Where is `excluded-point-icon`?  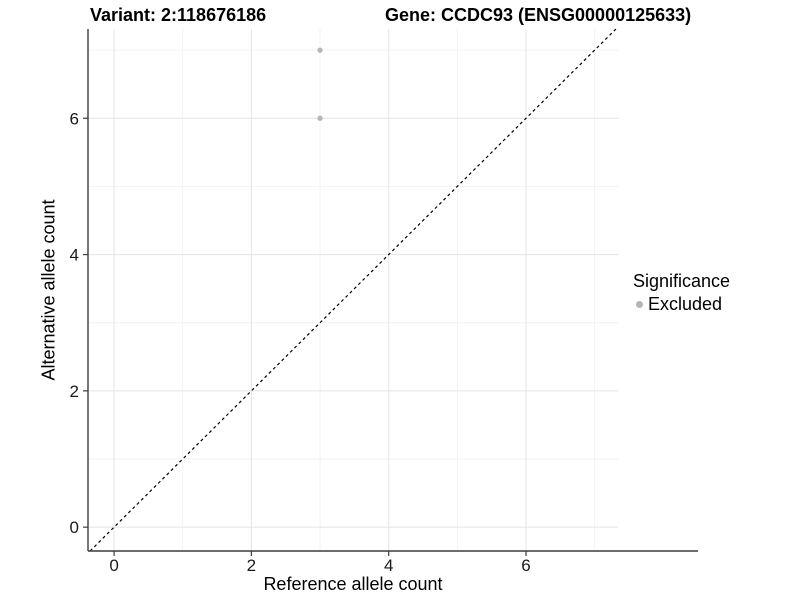 excluded-point-icon is located at coordinates (639, 304).